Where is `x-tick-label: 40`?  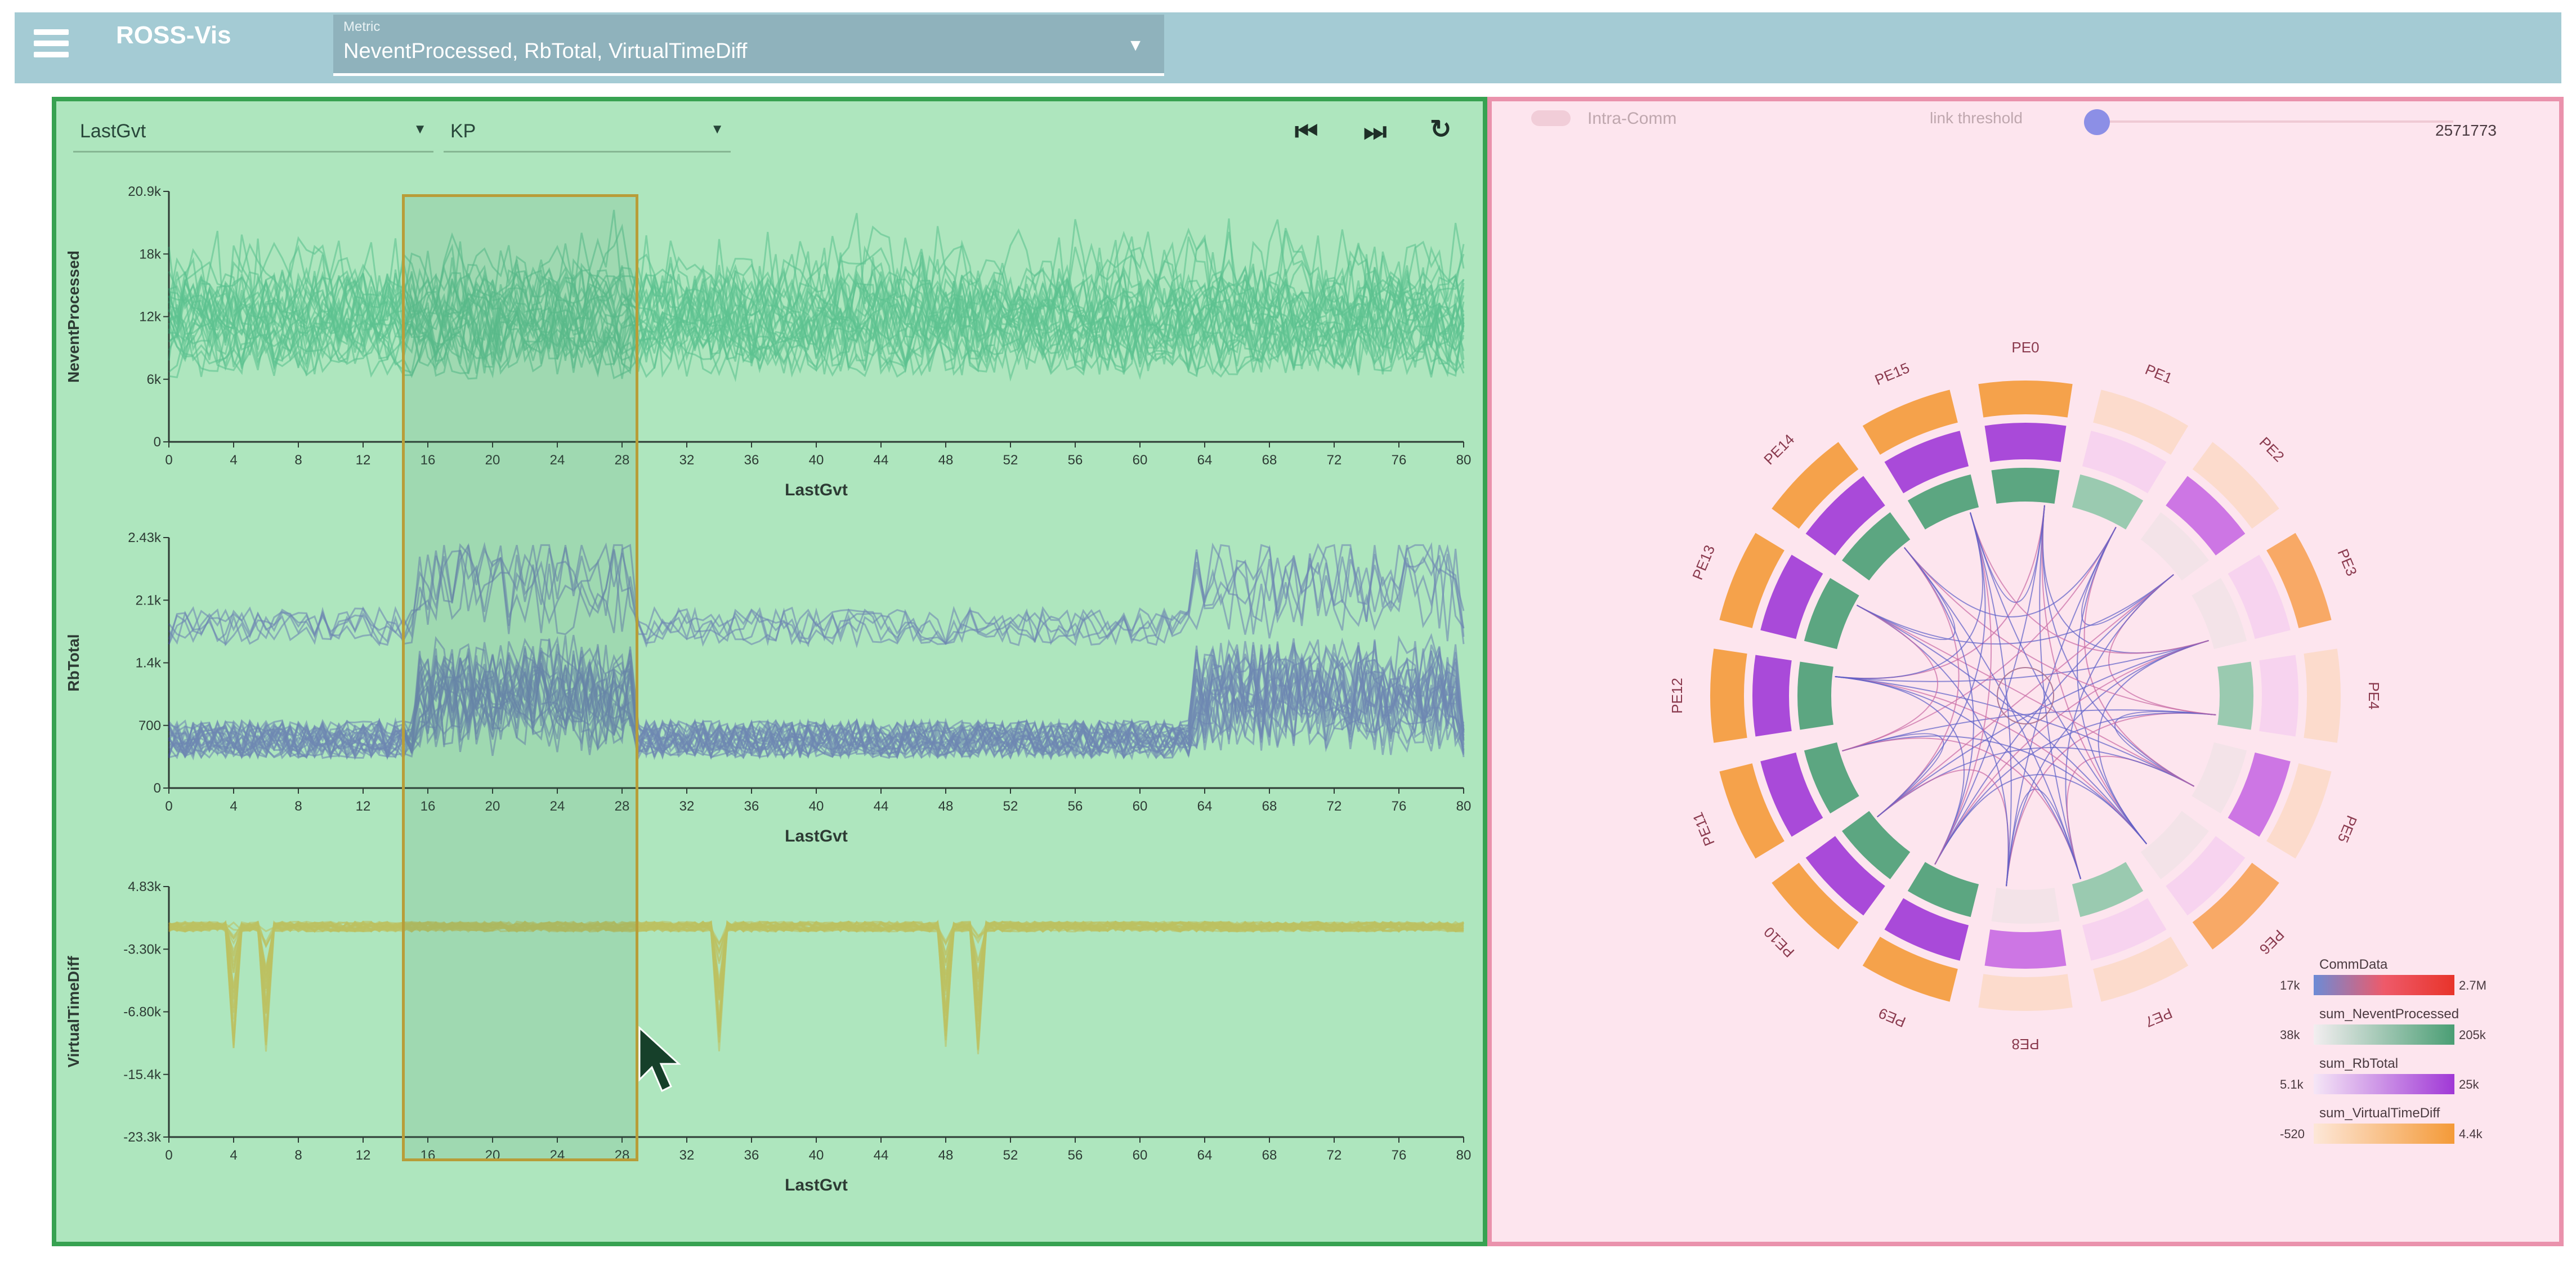 x-tick-label: 40 is located at coordinates (816, 460).